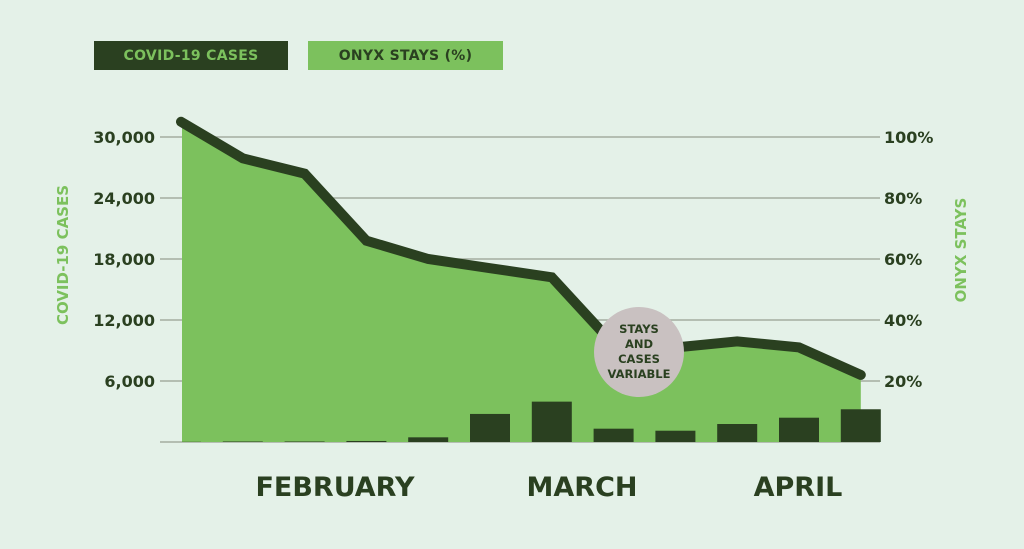 Image resolution: width=1024 pixels, height=549 pixels. What do you see at coordinates (798, 487) in the screenshot?
I see `month-label: APRIL` at bounding box center [798, 487].